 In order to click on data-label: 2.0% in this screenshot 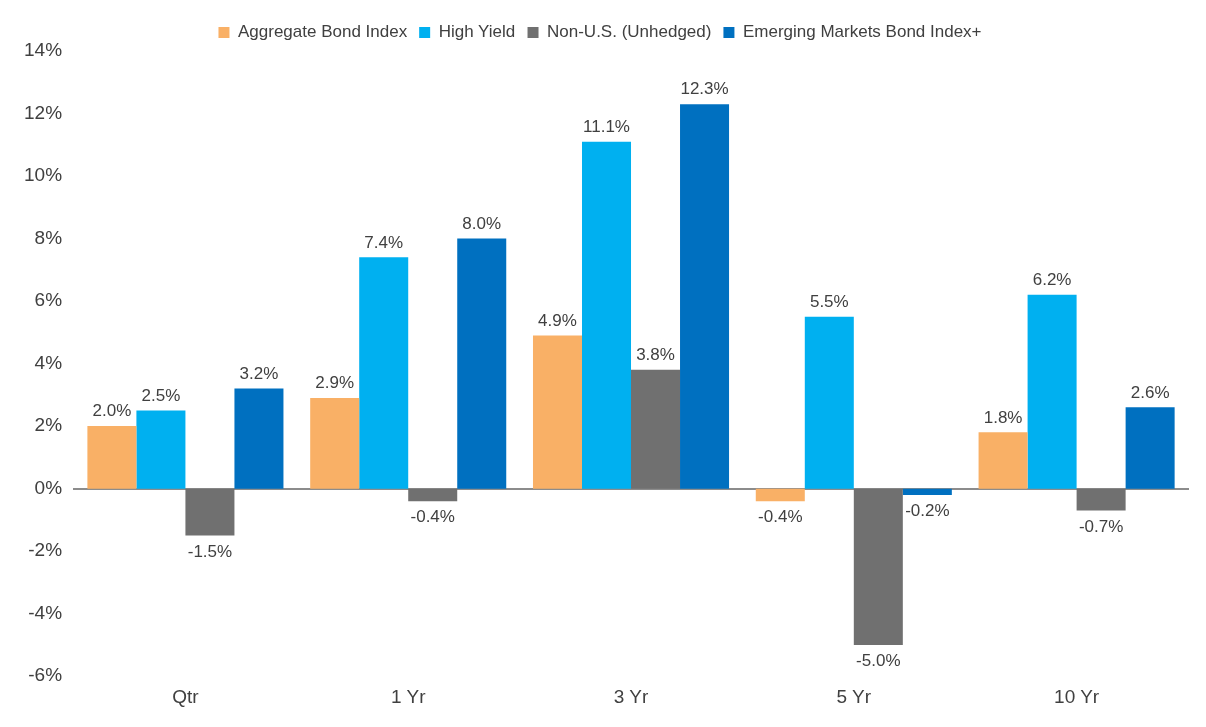, I will do `click(112, 411)`.